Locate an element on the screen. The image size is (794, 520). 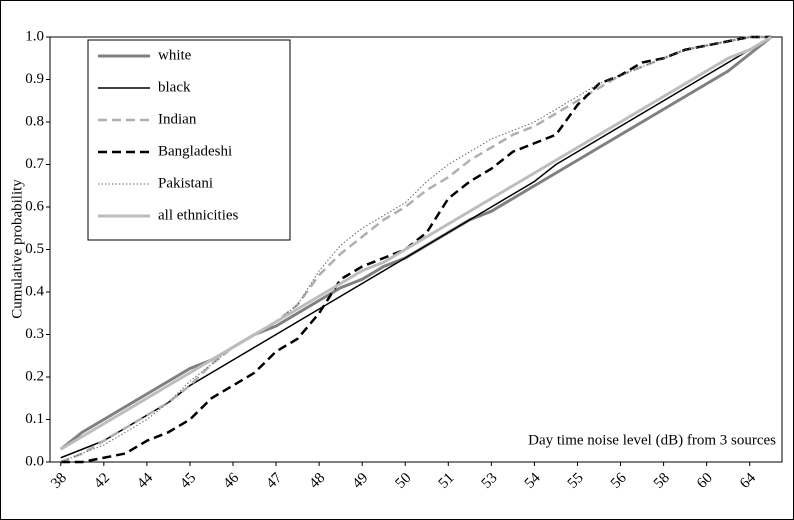
legend-label: black is located at coordinates (174, 87).